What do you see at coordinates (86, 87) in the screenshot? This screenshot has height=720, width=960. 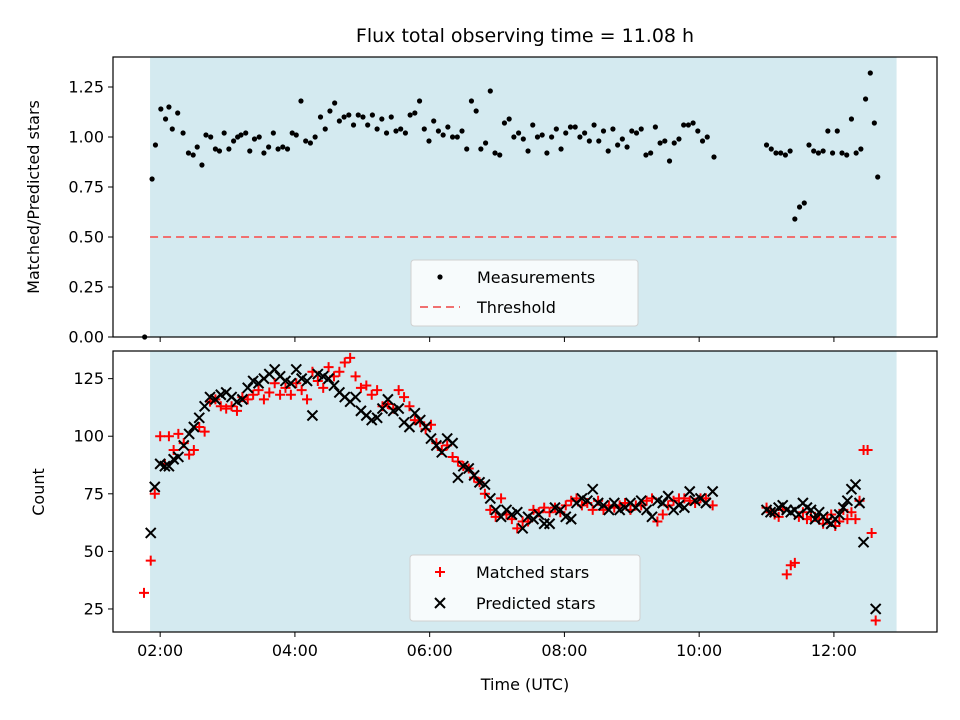 I see `top-ytick-label: 1.25` at bounding box center [86, 87].